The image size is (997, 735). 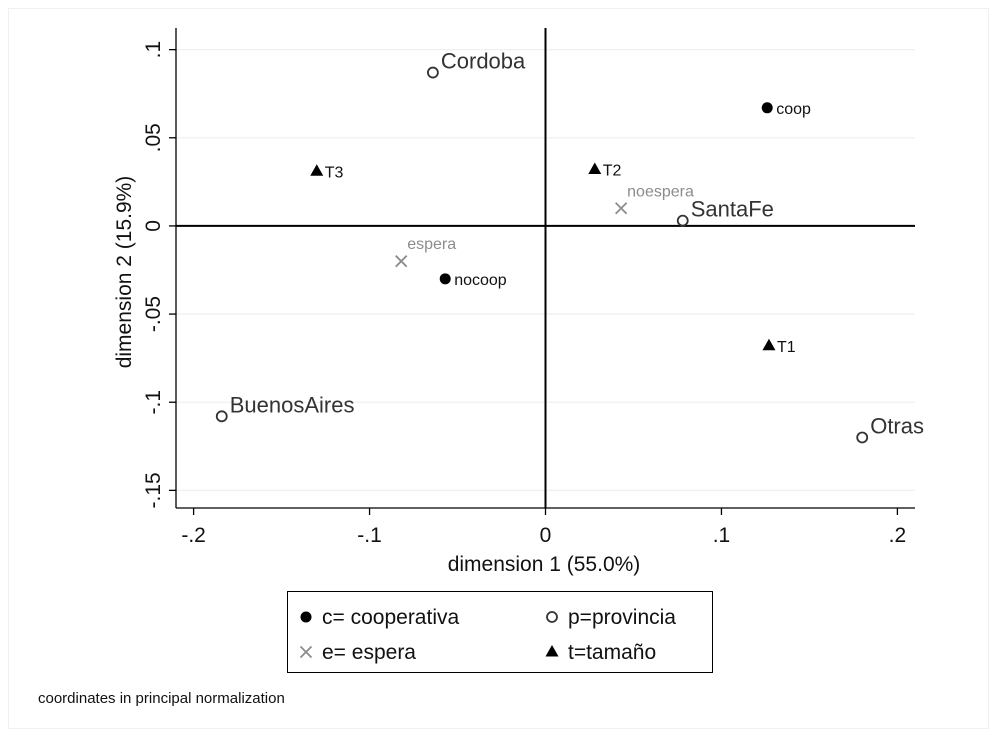 What do you see at coordinates (369, 652) in the screenshot?
I see `legend-label-2: e= espera` at bounding box center [369, 652].